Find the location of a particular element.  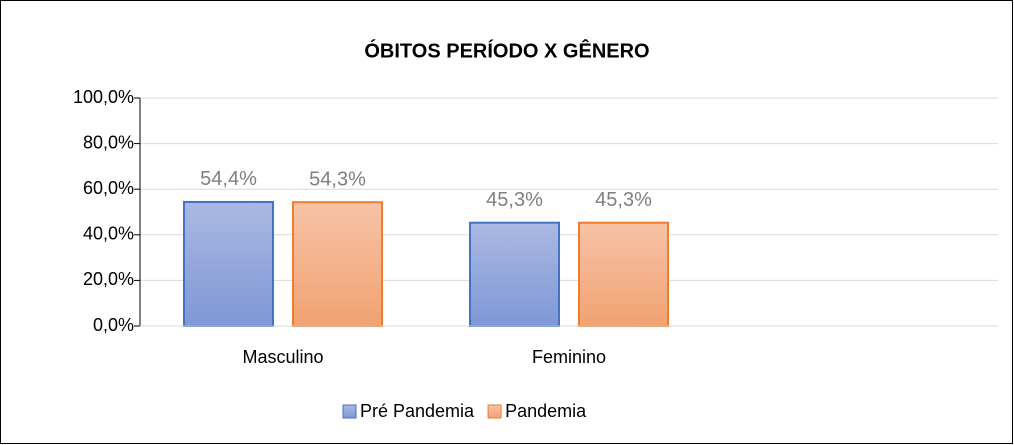

y-tick-label: 40,0% is located at coordinates (108, 234).